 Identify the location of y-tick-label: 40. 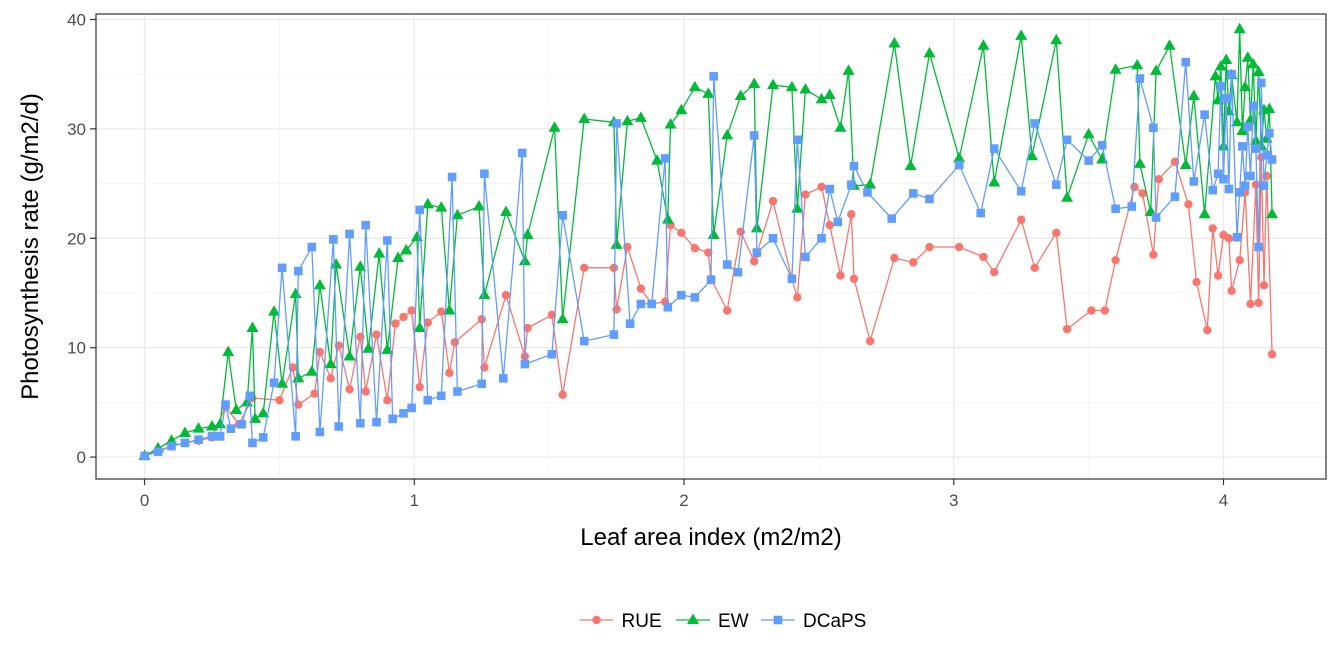
(76, 19).